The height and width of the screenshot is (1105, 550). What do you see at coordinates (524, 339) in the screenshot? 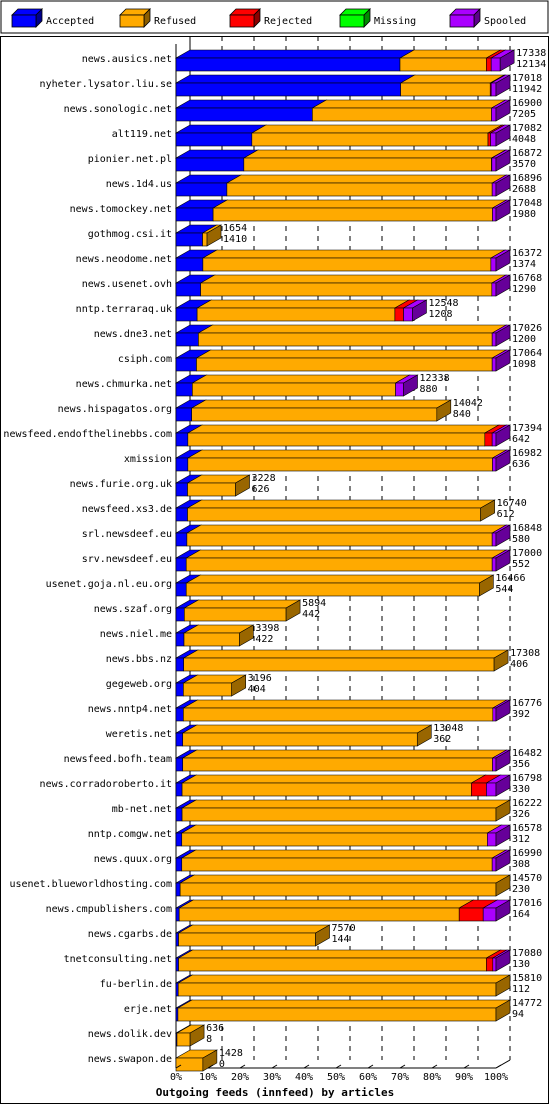
I see `accepted-label: 1200` at bounding box center [524, 339].